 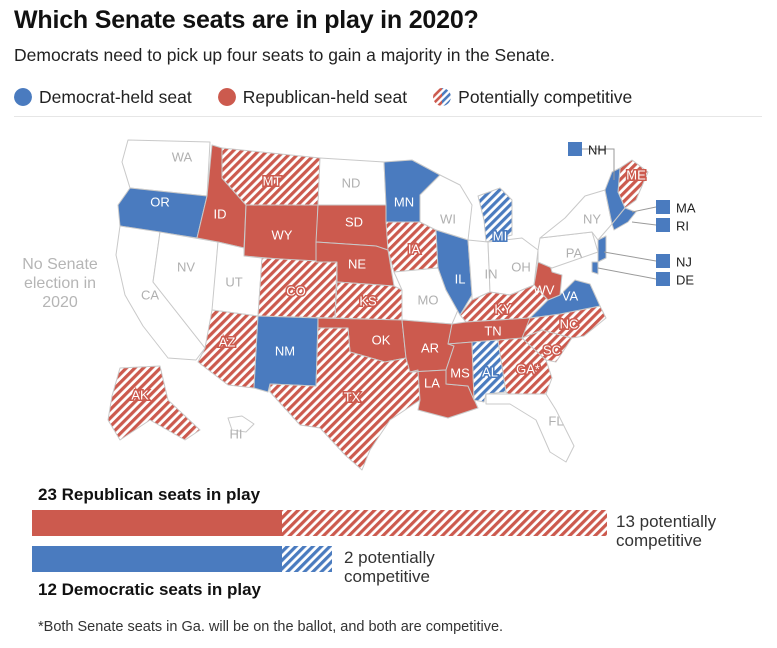 What do you see at coordinates (282, 234) in the screenshot?
I see `state-label-wy: WY` at bounding box center [282, 234].